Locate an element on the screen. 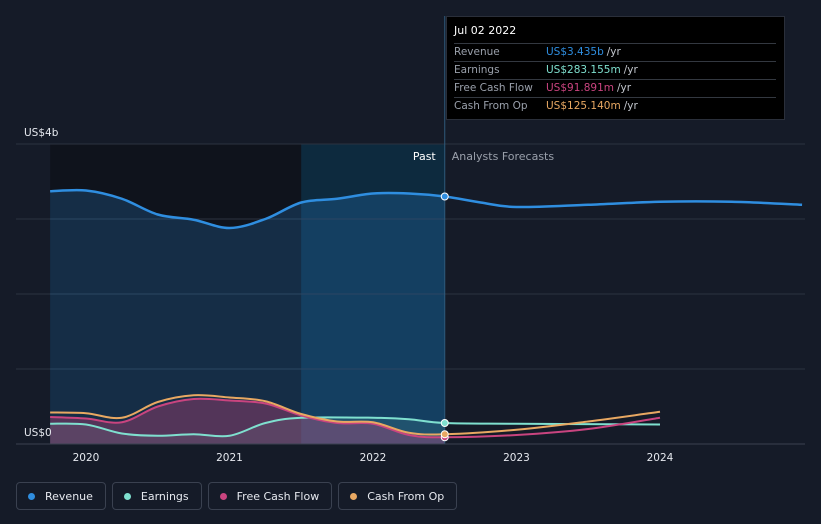 The height and width of the screenshot is (524, 821). tooltip-label: Revenue is located at coordinates (477, 52).